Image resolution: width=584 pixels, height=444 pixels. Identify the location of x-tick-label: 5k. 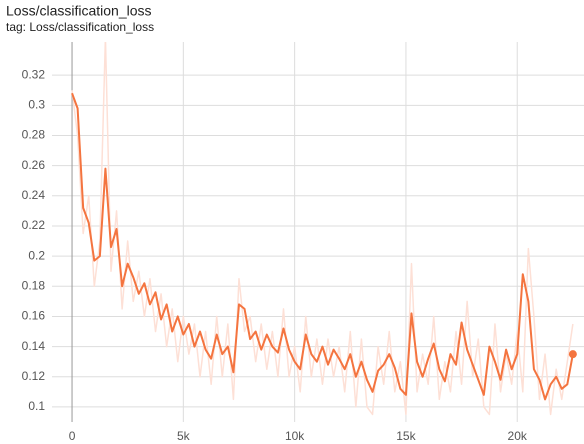
(184, 436).